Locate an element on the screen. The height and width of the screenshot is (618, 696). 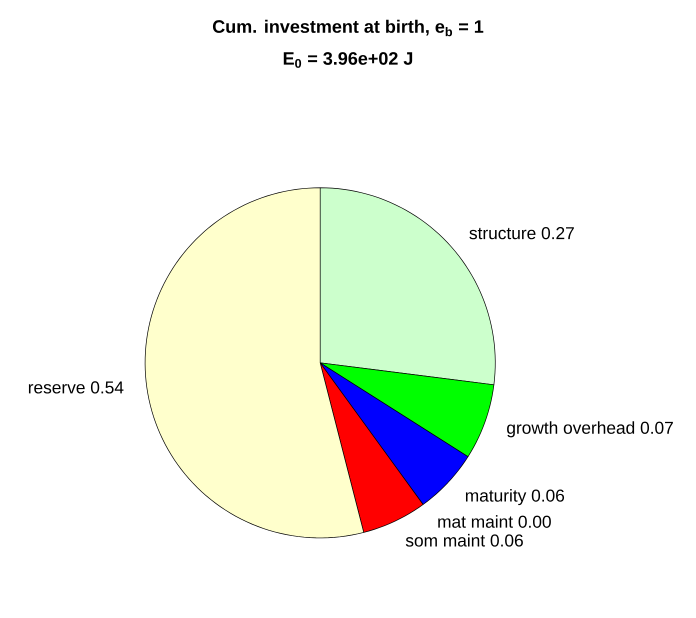
data-label: 0.54 is located at coordinates (107, 387).